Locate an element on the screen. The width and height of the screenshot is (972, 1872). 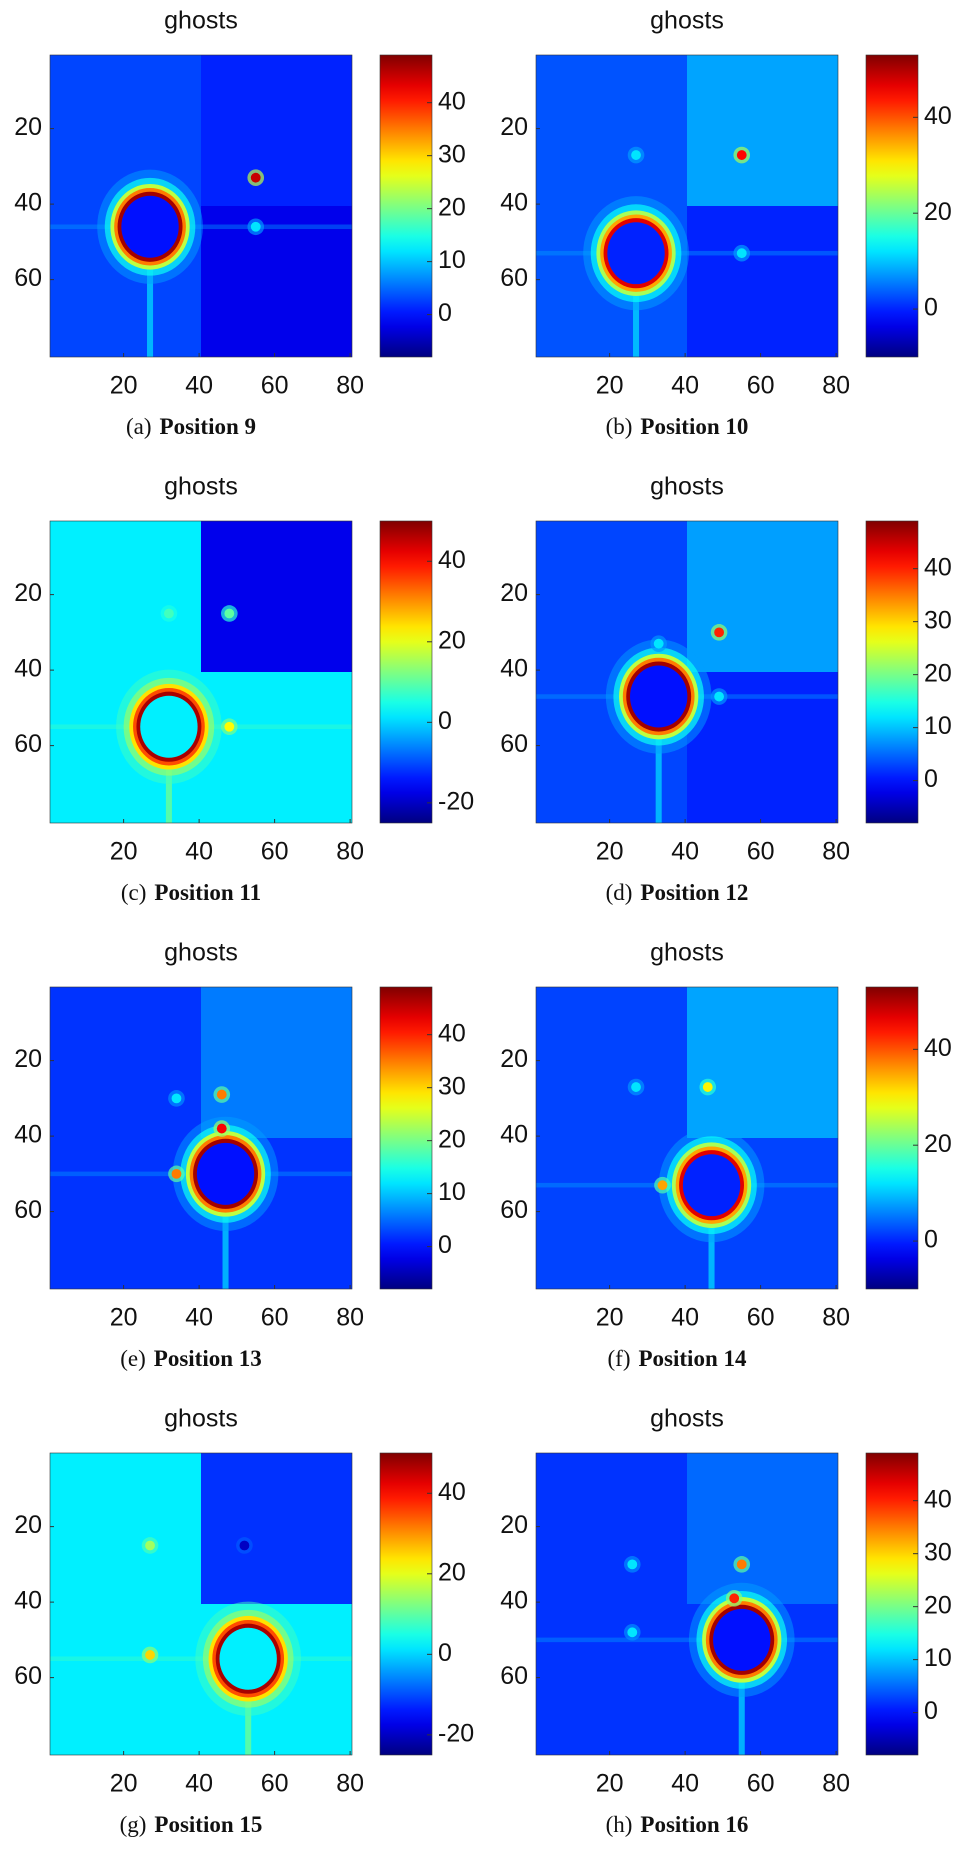
panel-title: ghosts is located at coordinates (687, 1419).